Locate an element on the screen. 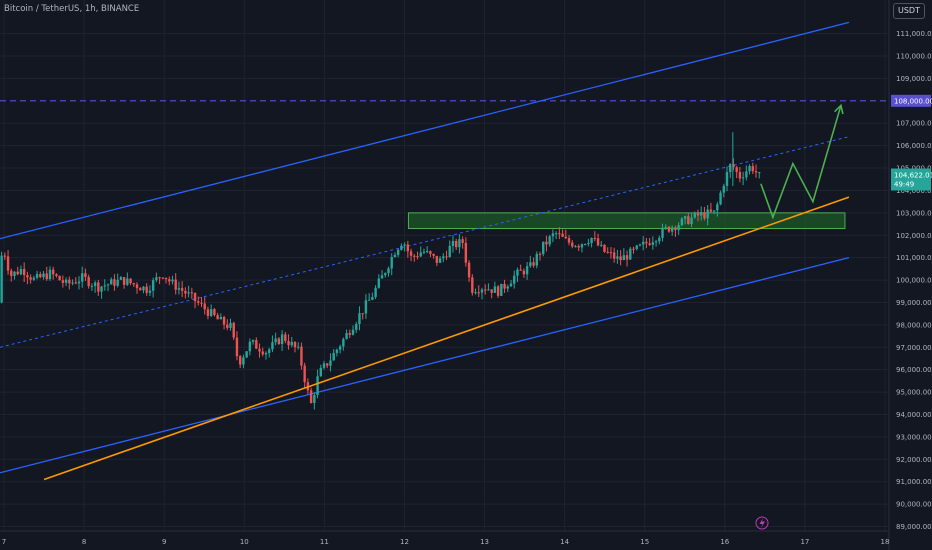 The width and height of the screenshot is (932, 550). y-tick-label: 94,000.00 is located at coordinates (914, 415).